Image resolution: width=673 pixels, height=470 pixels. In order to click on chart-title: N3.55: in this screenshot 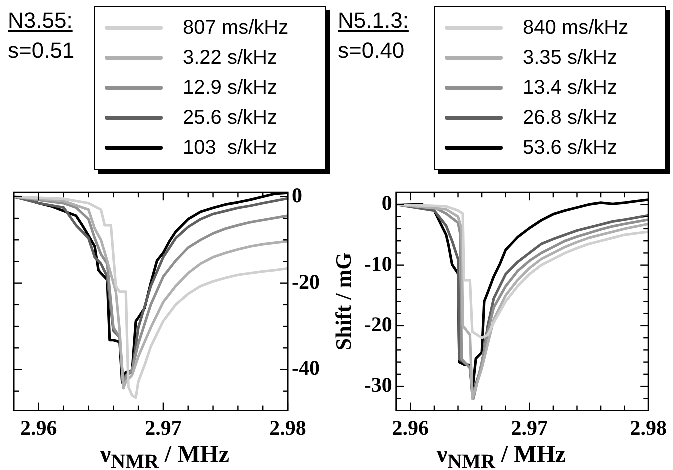, I will do `click(41, 21)`.